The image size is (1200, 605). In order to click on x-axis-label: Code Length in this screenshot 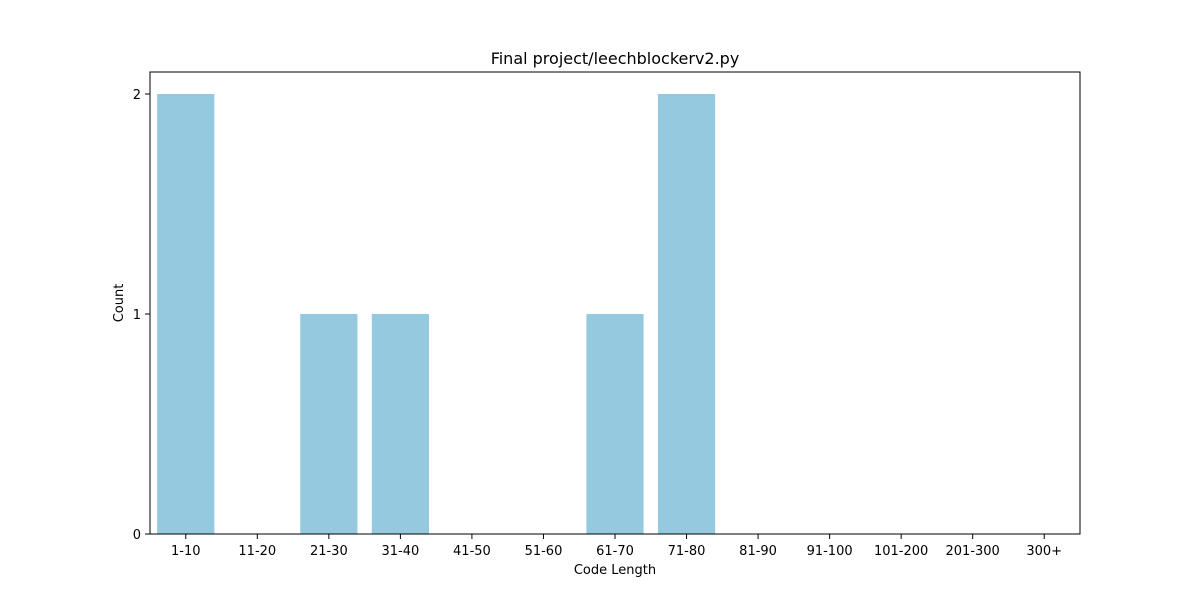, I will do `click(615, 570)`.